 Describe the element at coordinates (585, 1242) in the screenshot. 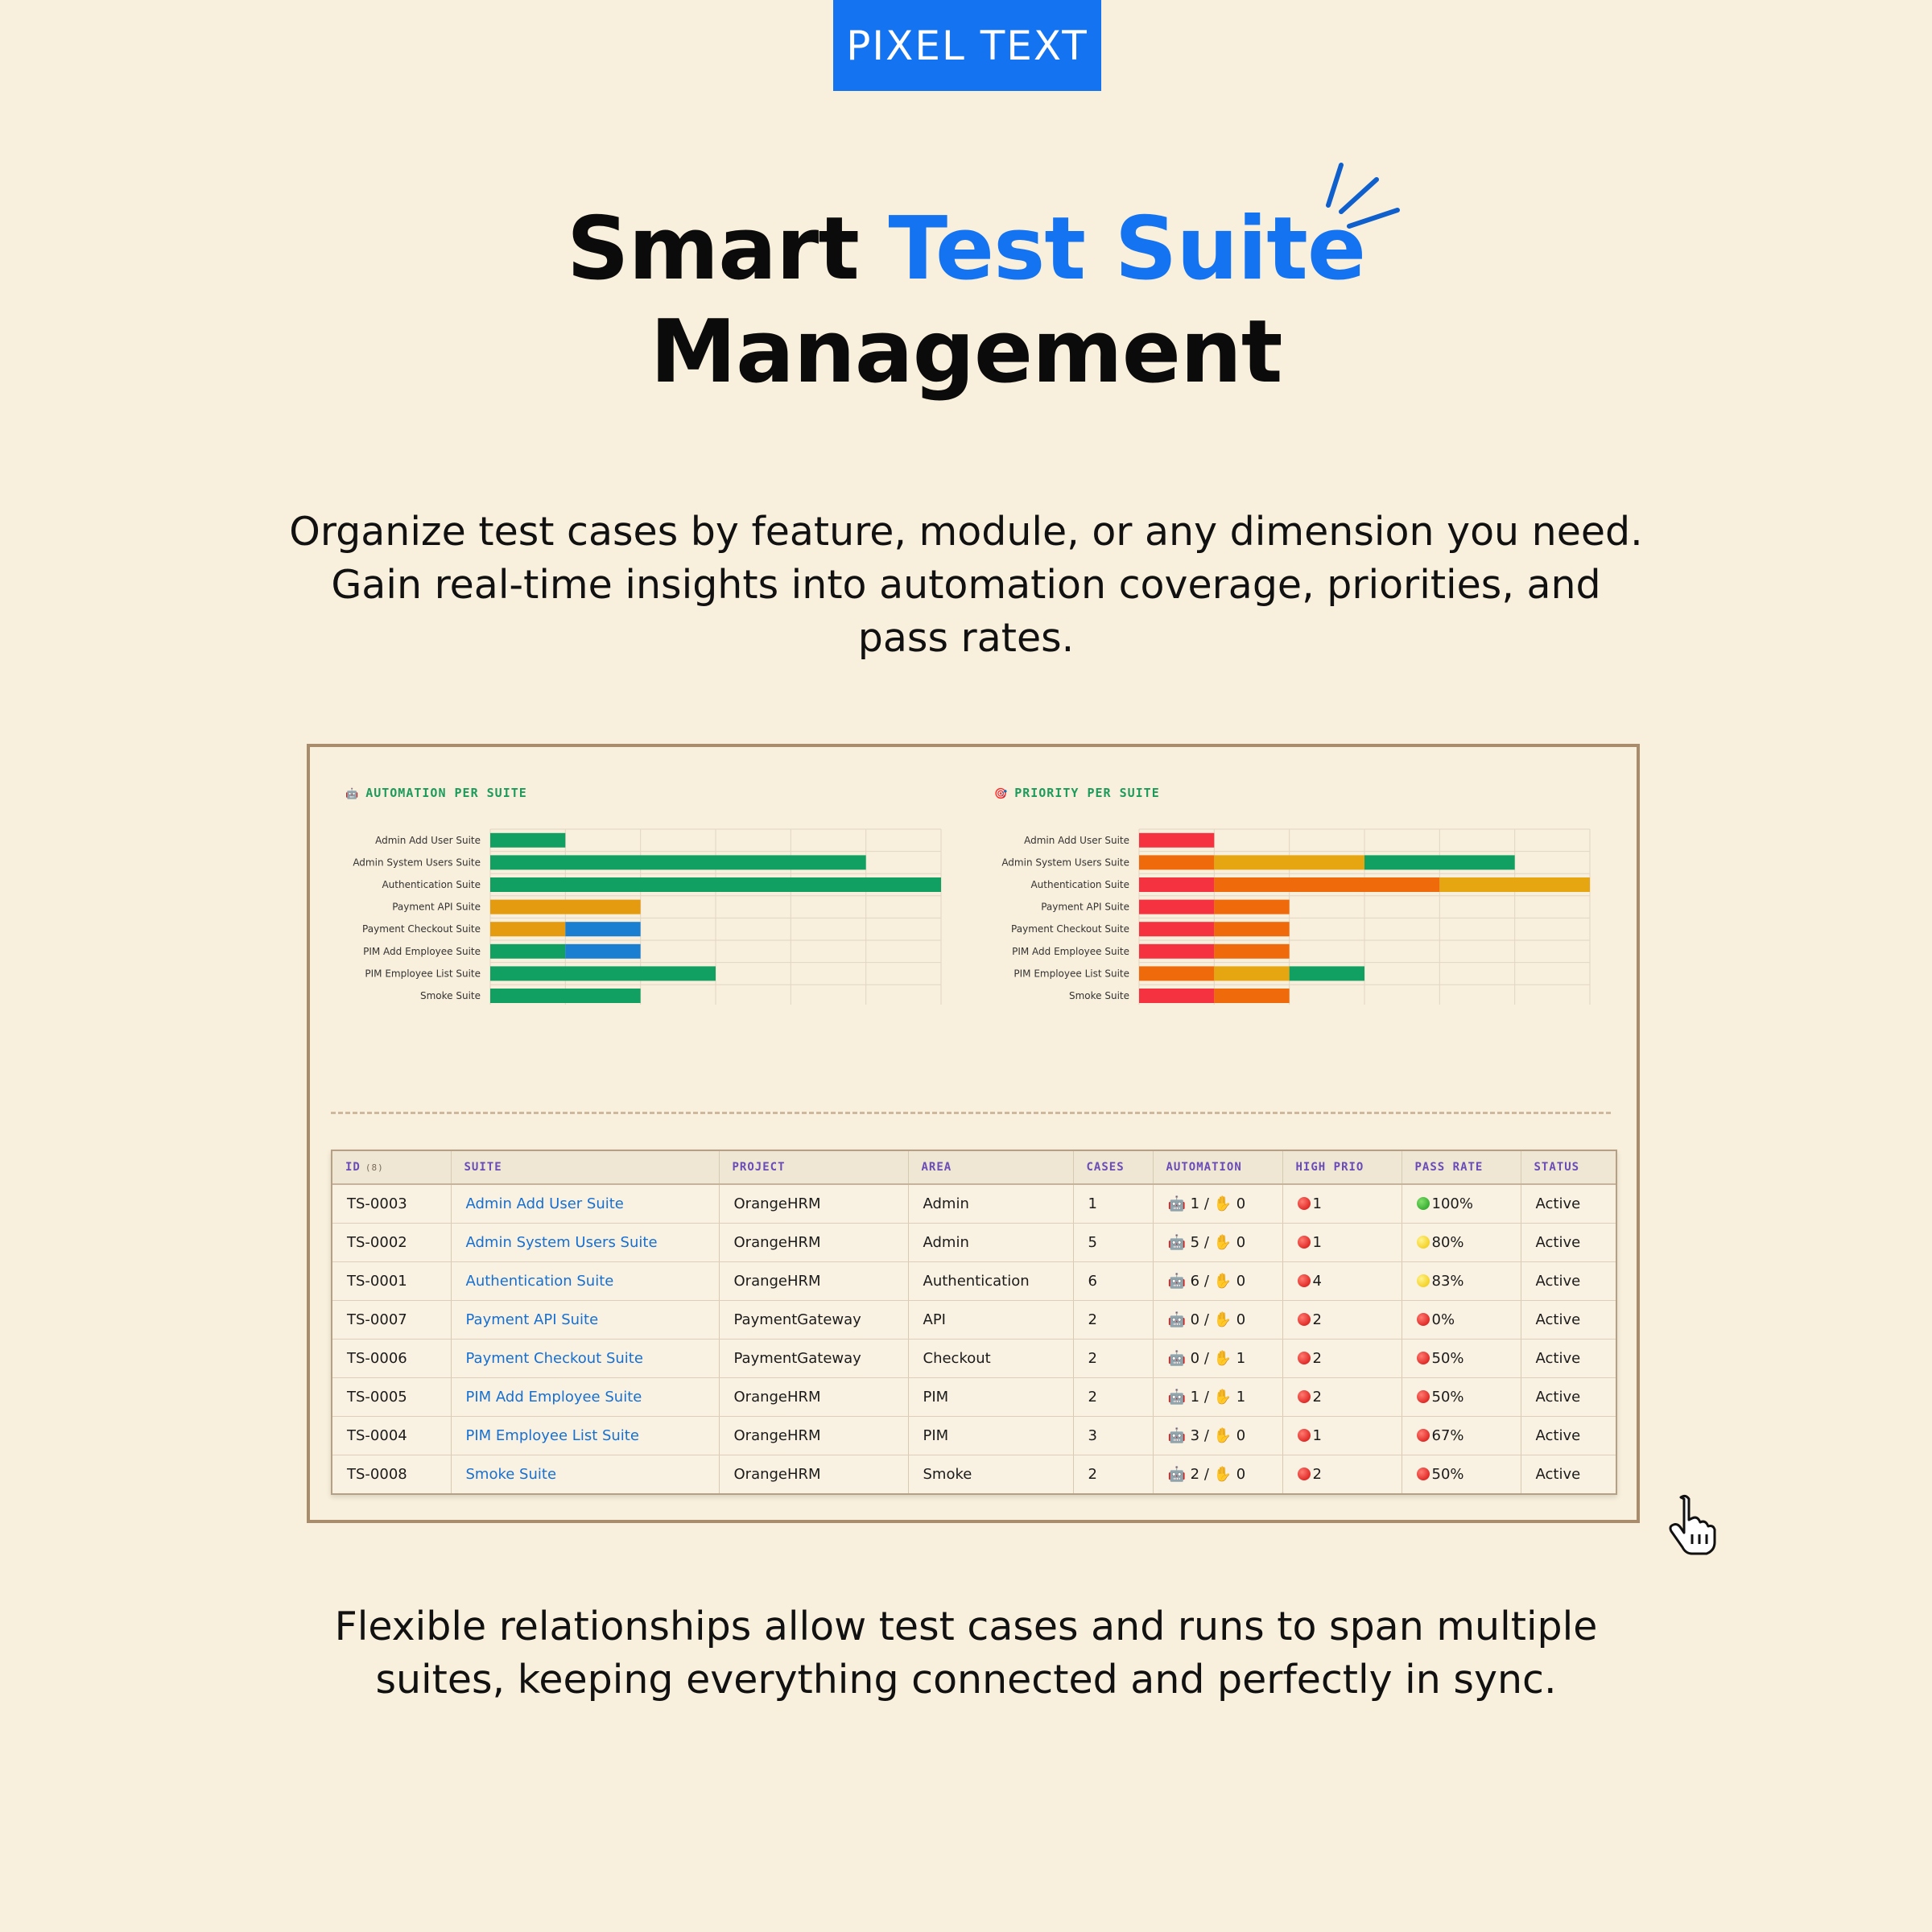

I see `suite-link: Admin System Users Suite` at that location.